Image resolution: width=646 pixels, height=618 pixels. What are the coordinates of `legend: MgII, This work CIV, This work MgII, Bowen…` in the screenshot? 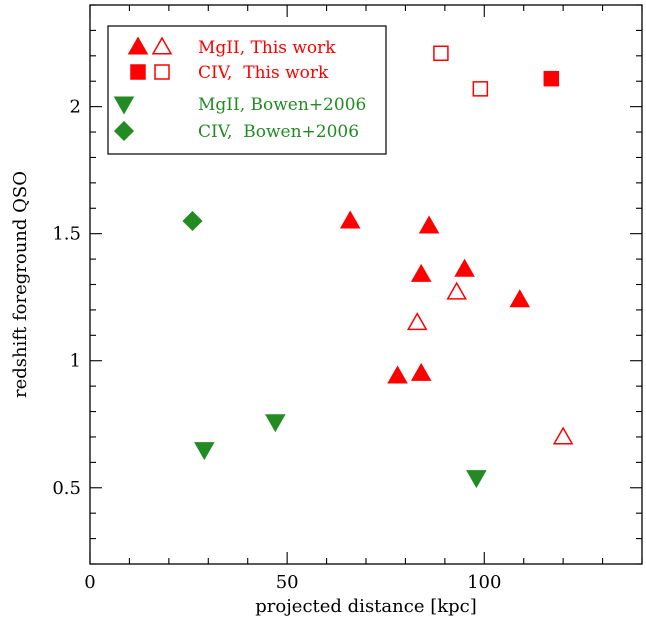 It's located at (247, 90).